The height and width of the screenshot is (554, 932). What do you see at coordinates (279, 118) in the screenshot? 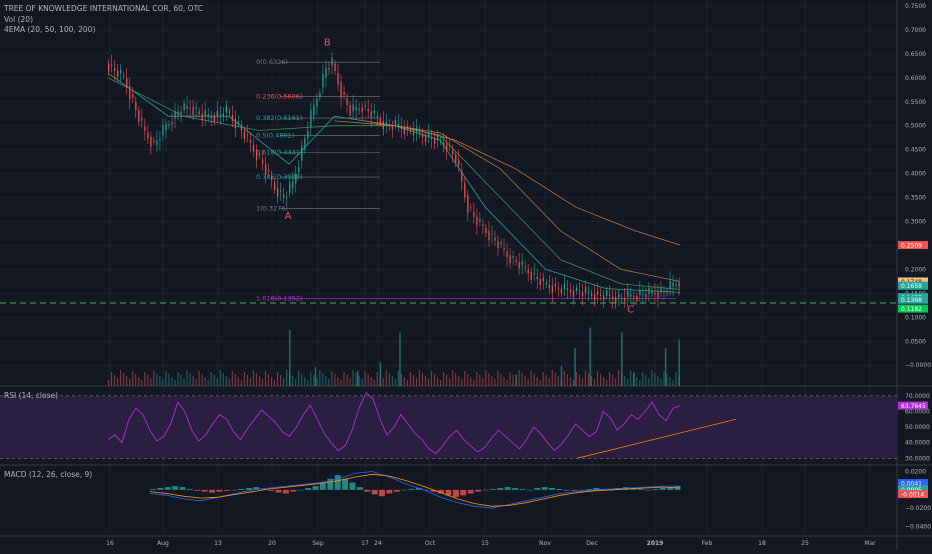
I see `fib-level-label: 0.382(0.5161)` at bounding box center [279, 118].